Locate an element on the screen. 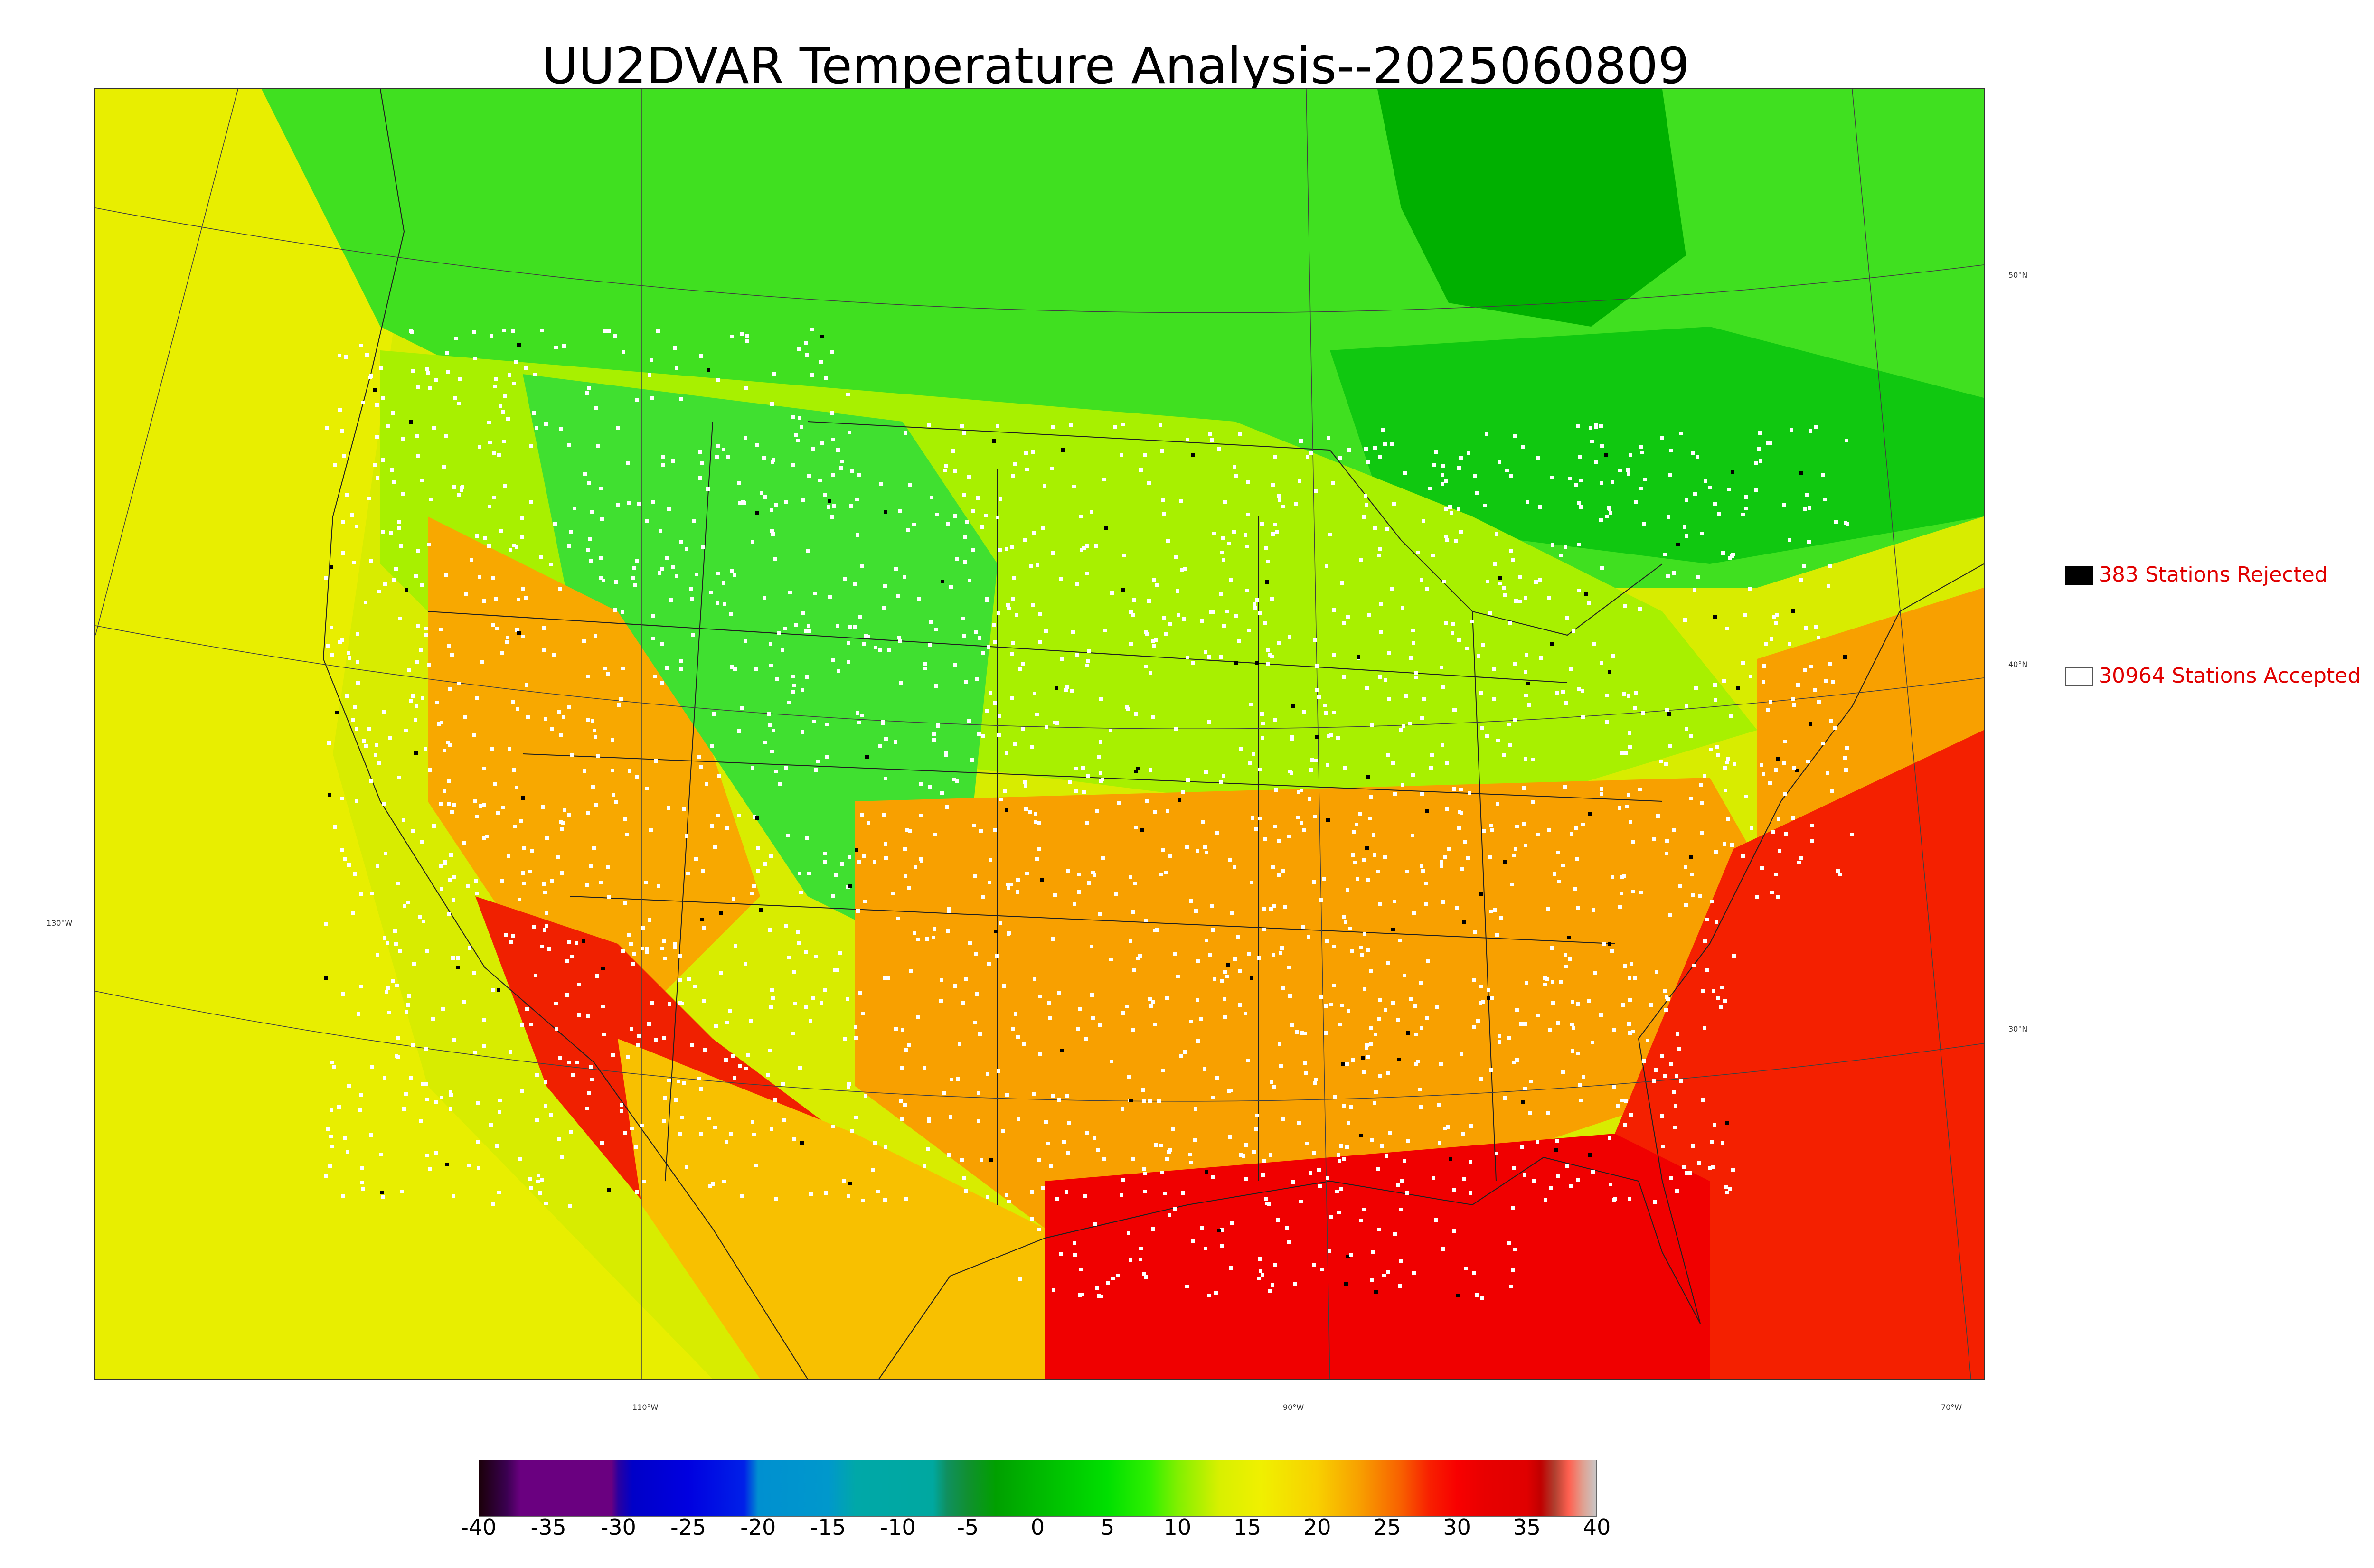 The height and width of the screenshot is (1568, 2374). lon-label-70w: 70°W is located at coordinates (1951, 1407).